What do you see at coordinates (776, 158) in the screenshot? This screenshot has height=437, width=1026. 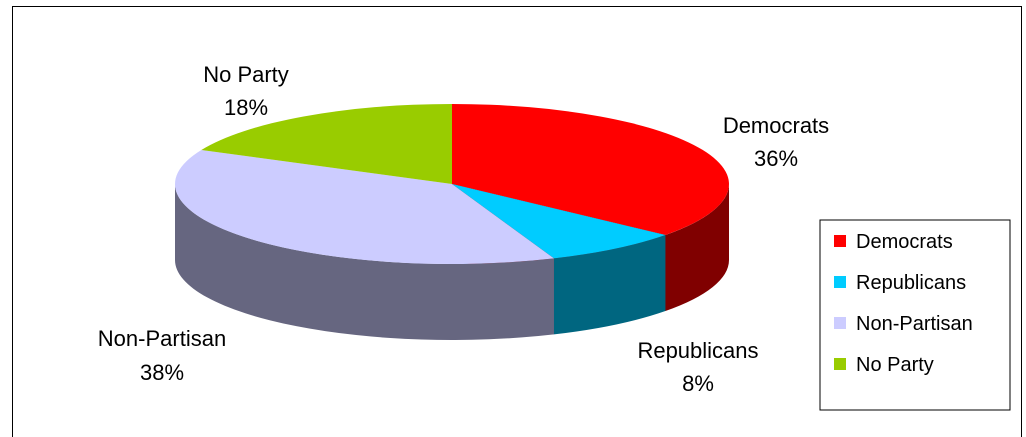 I see `label-value-democrats: 36%` at bounding box center [776, 158].